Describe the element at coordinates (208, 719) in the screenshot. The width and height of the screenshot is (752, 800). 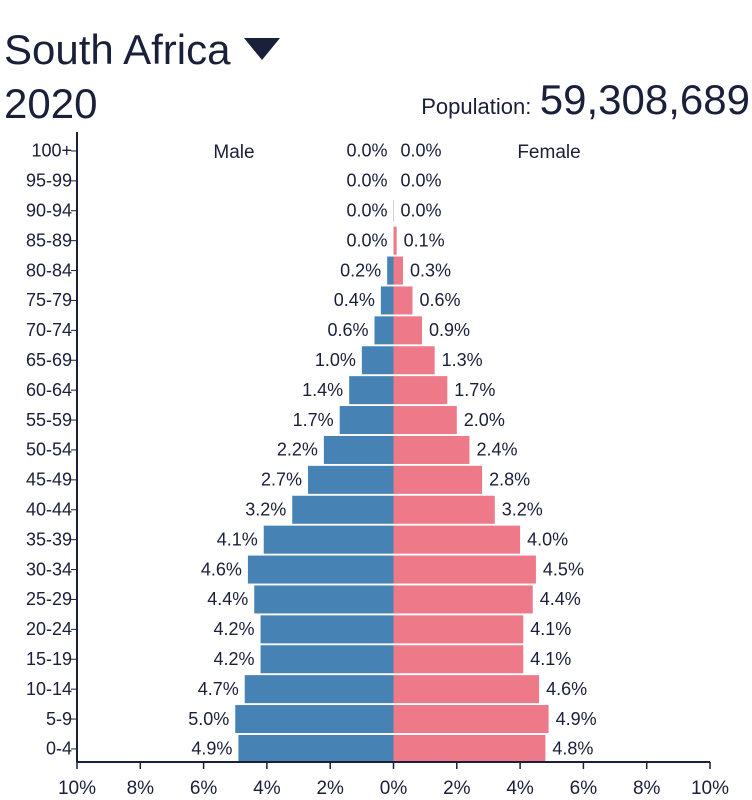
I see `male-value-label: 5.0%` at that location.